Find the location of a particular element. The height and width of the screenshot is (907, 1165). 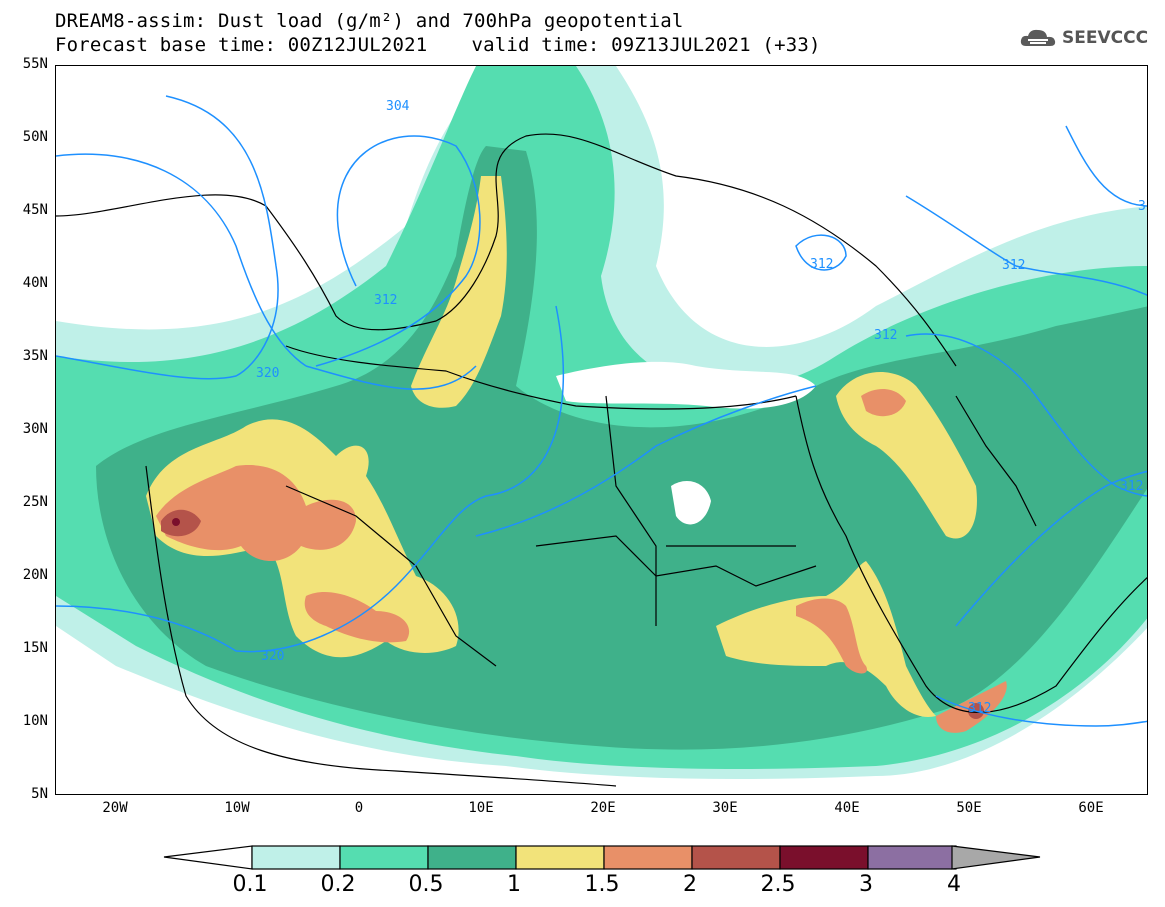

lat-label: 30N is located at coordinates (35, 429).